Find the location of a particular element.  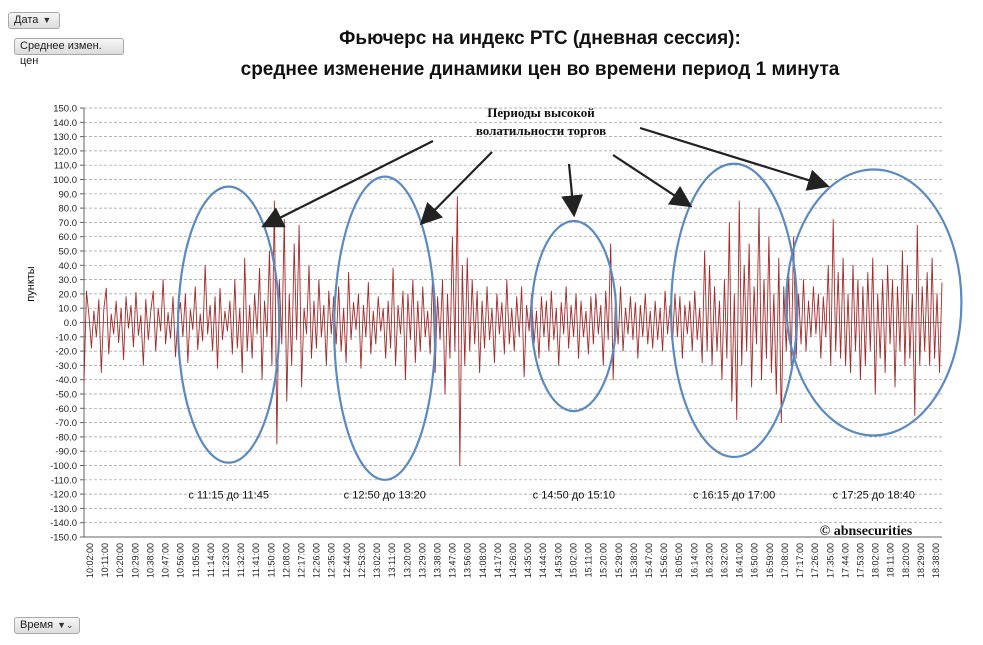

y-tick-label: -130.0 is located at coordinates (63, 509).